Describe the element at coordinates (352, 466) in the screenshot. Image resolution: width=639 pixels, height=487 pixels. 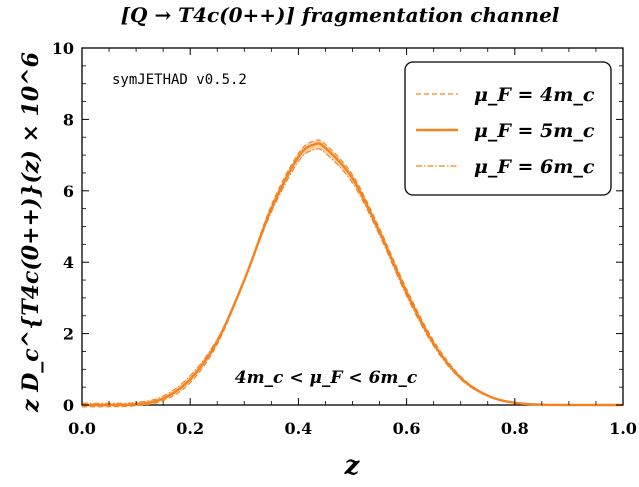
I see `x-axis-label: z` at that location.